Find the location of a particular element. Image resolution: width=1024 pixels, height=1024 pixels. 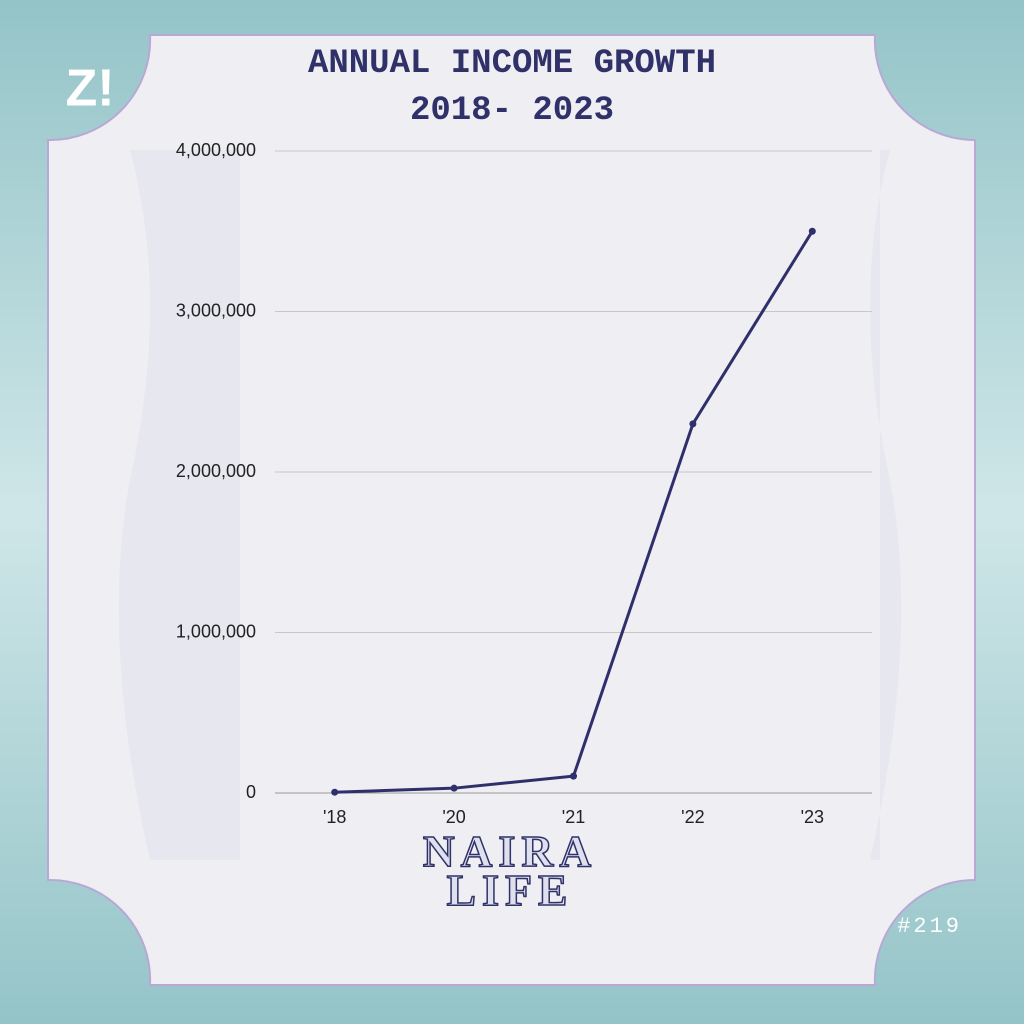

y-tick-label: 0 is located at coordinates (251, 792).